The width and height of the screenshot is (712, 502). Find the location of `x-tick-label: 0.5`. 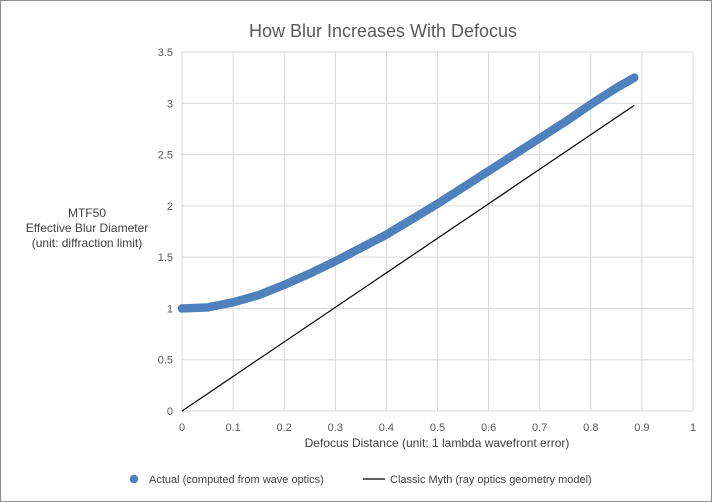

x-tick-label: 0.5 is located at coordinates (437, 428).